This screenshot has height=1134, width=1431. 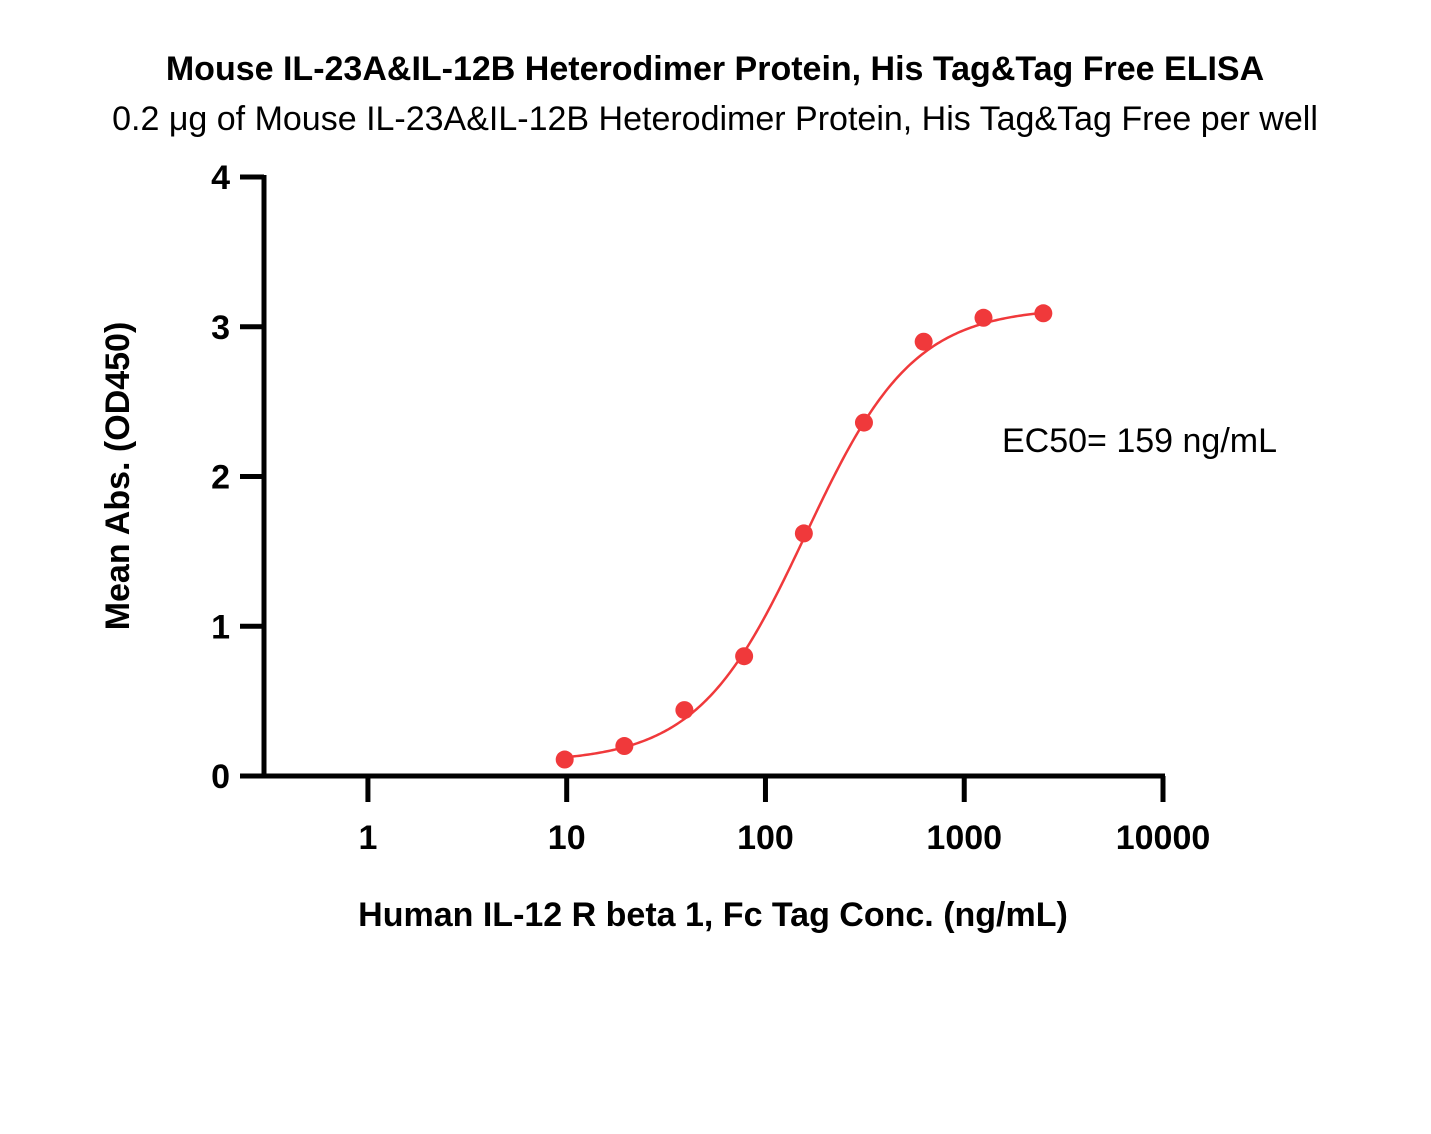 What do you see at coordinates (220, 627) in the screenshot?
I see `y-tick-label: 1` at bounding box center [220, 627].